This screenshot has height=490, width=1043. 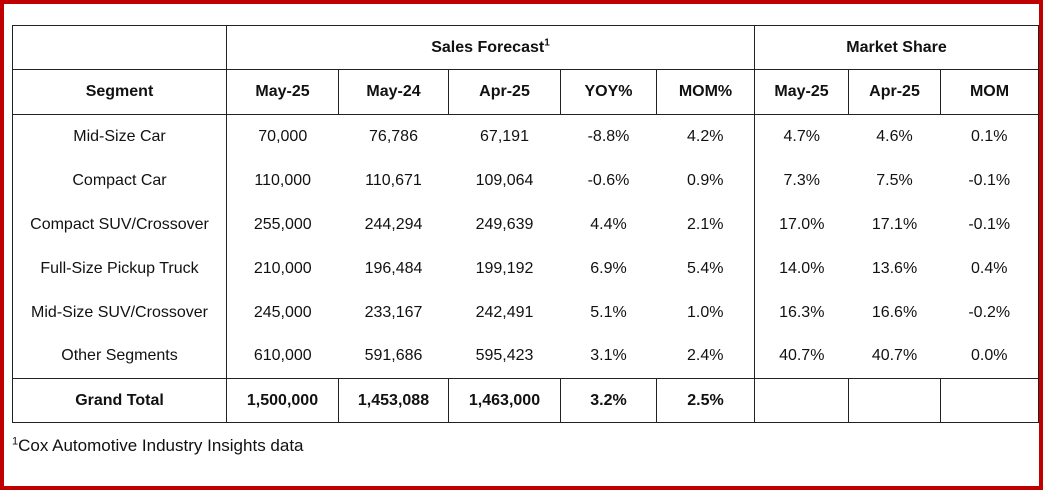 I want to click on sales-forecast-group-header: Sales Forecast1, so click(x=490, y=47).